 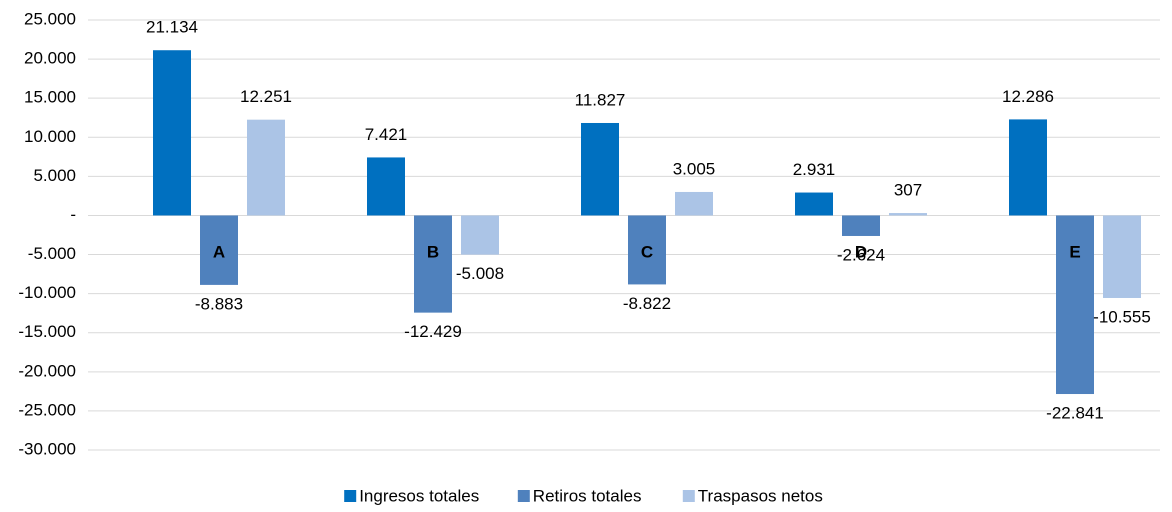 I want to click on value-label: 7.421, so click(x=386, y=134).